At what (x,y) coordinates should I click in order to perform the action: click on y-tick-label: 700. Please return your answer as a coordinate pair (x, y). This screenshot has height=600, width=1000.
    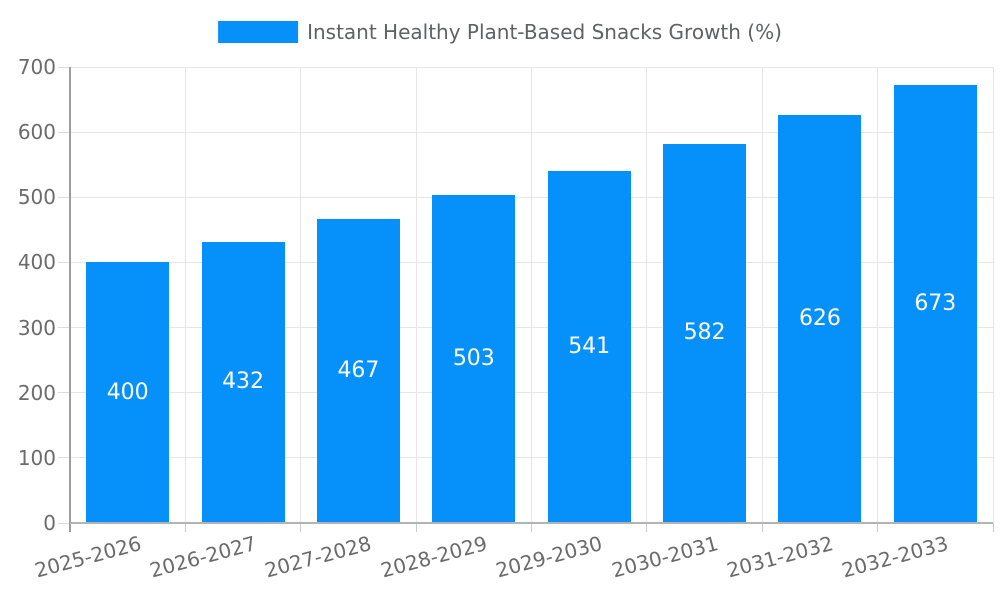
    Looking at the image, I should click on (36, 67).